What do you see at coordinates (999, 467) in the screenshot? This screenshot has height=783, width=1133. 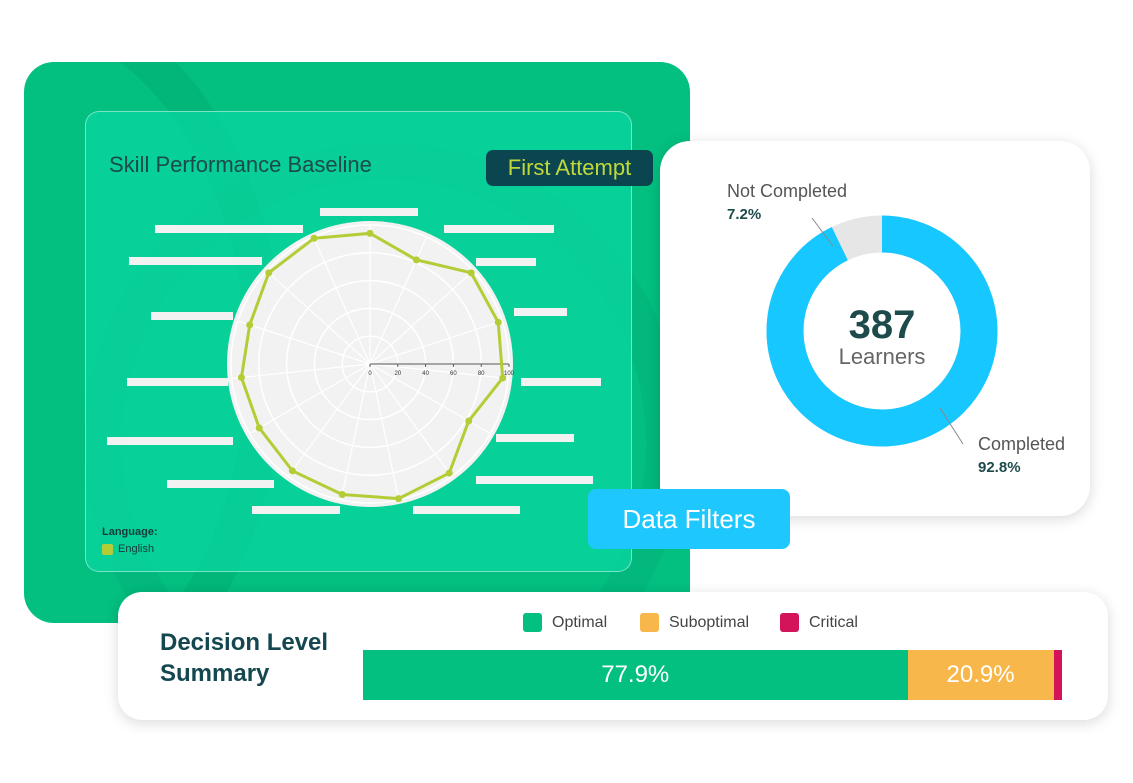 I see `completed-value: 92.8%` at bounding box center [999, 467].